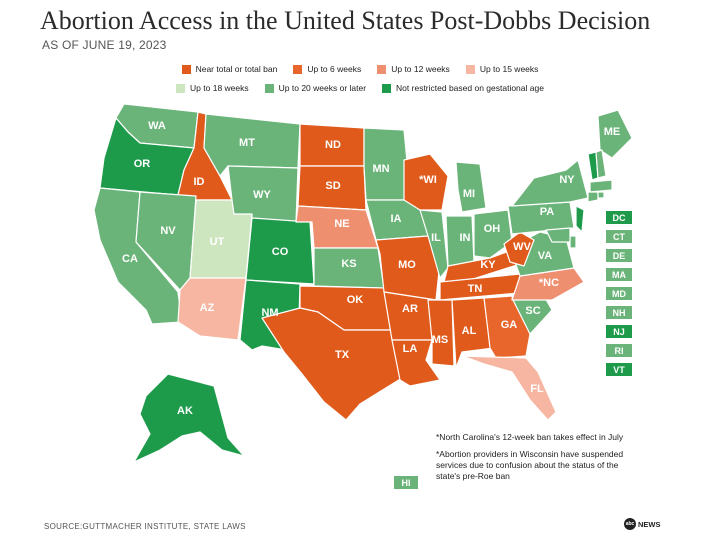 The width and height of the screenshot is (720, 539). Describe the element at coordinates (619, 255) in the screenshot. I see `small-state-box-de: DE` at that location.